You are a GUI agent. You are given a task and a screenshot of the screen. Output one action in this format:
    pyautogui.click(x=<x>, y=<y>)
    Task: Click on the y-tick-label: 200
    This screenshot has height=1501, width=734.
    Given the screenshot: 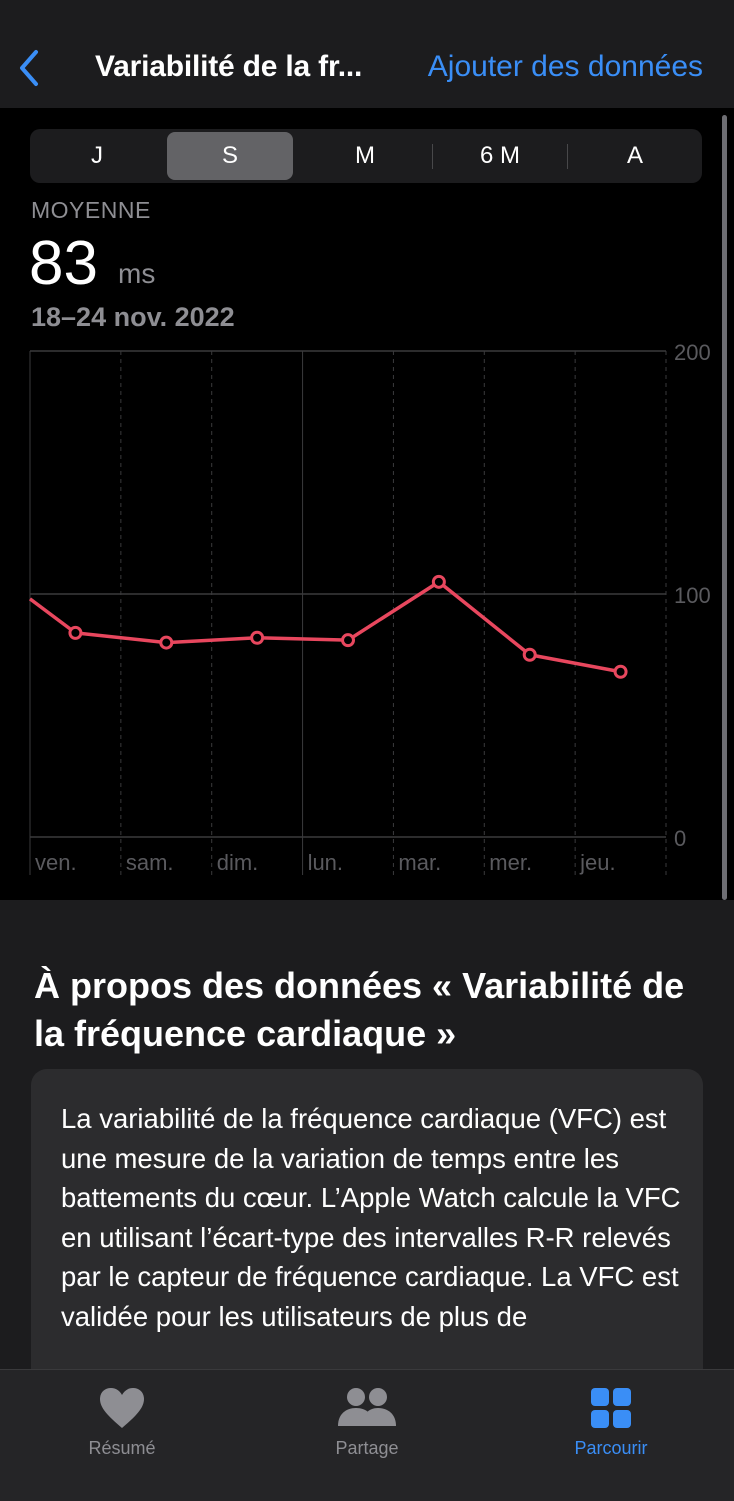 What is the action you would take?
    pyautogui.click(x=692, y=352)
    